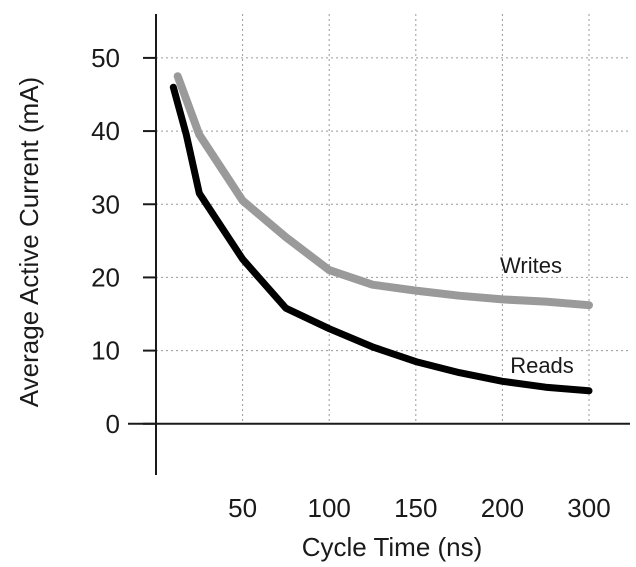 The image size is (636, 567). I want to click on x-tick-label-3: 200, so click(502, 508).